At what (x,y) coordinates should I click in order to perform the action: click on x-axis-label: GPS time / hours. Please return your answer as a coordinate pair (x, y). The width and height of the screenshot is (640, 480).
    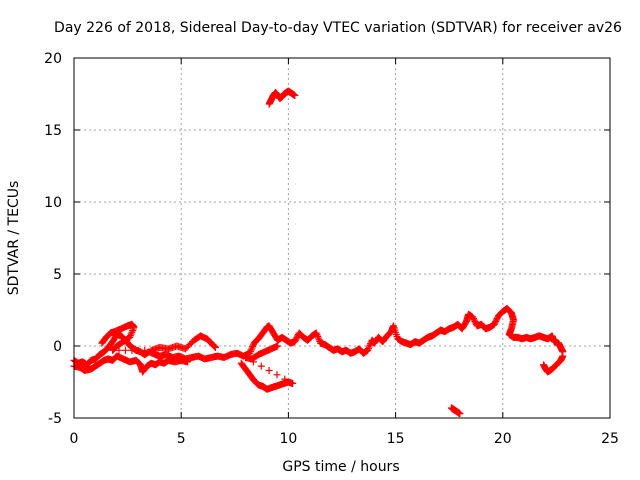
    Looking at the image, I should click on (340, 467).